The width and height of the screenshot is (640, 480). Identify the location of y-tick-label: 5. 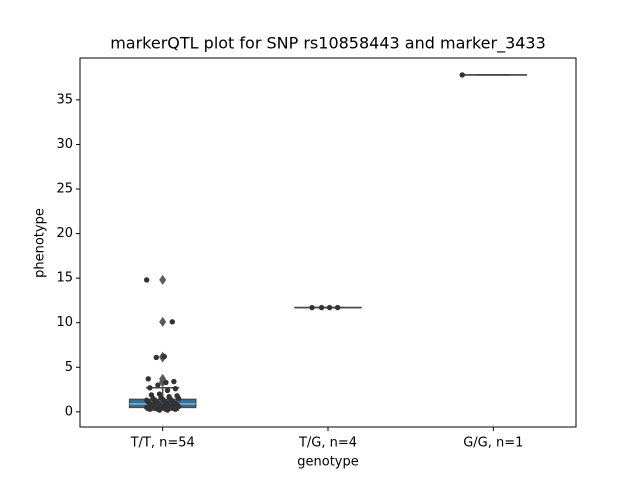
(69, 367).